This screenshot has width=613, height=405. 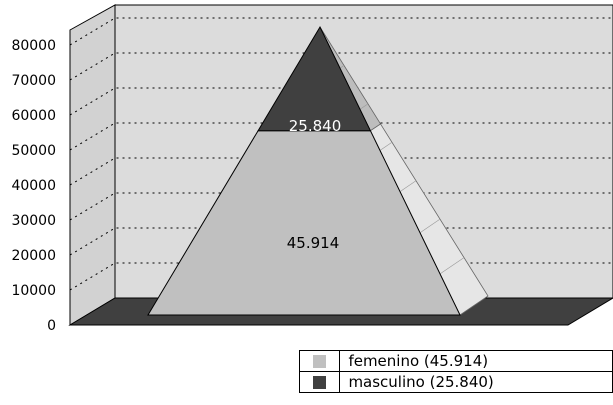 I want to click on y-tick-label: 0, so click(x=51, y=326).